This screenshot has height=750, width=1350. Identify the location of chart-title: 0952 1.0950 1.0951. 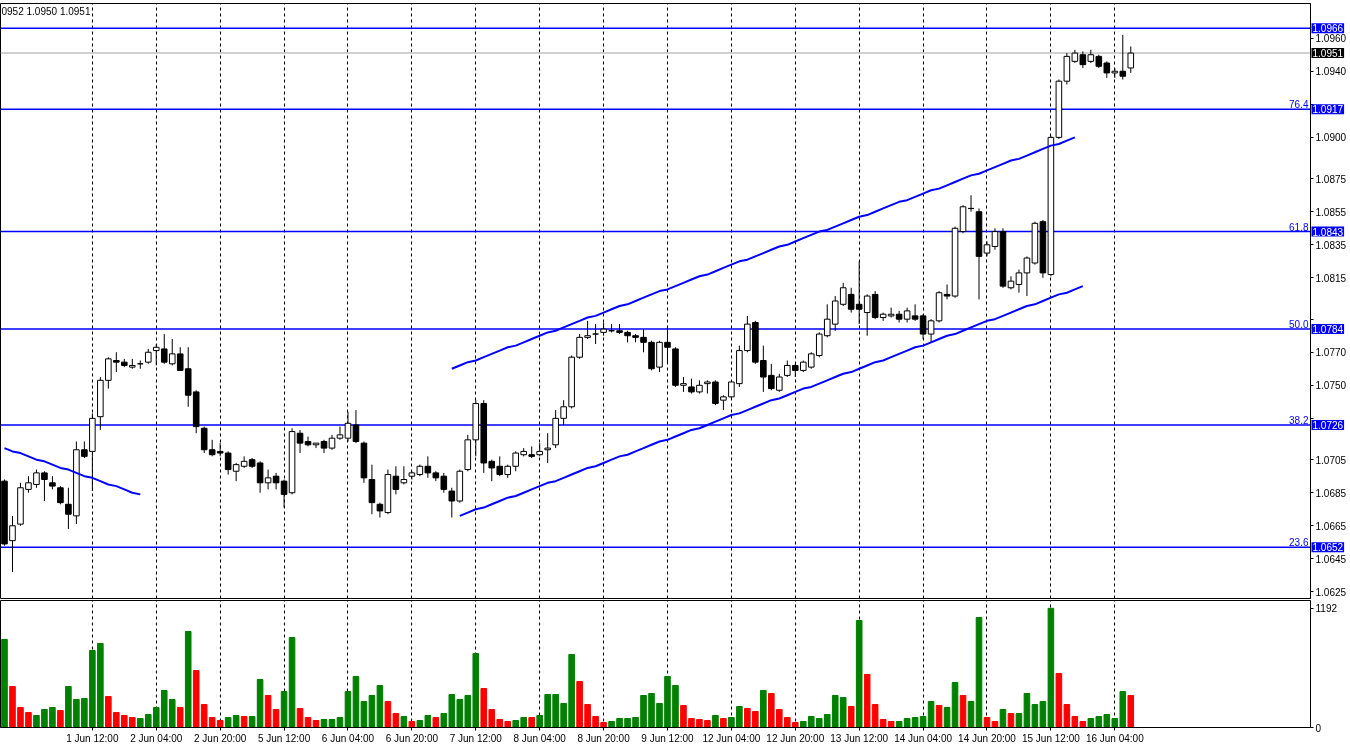
(46, 11).